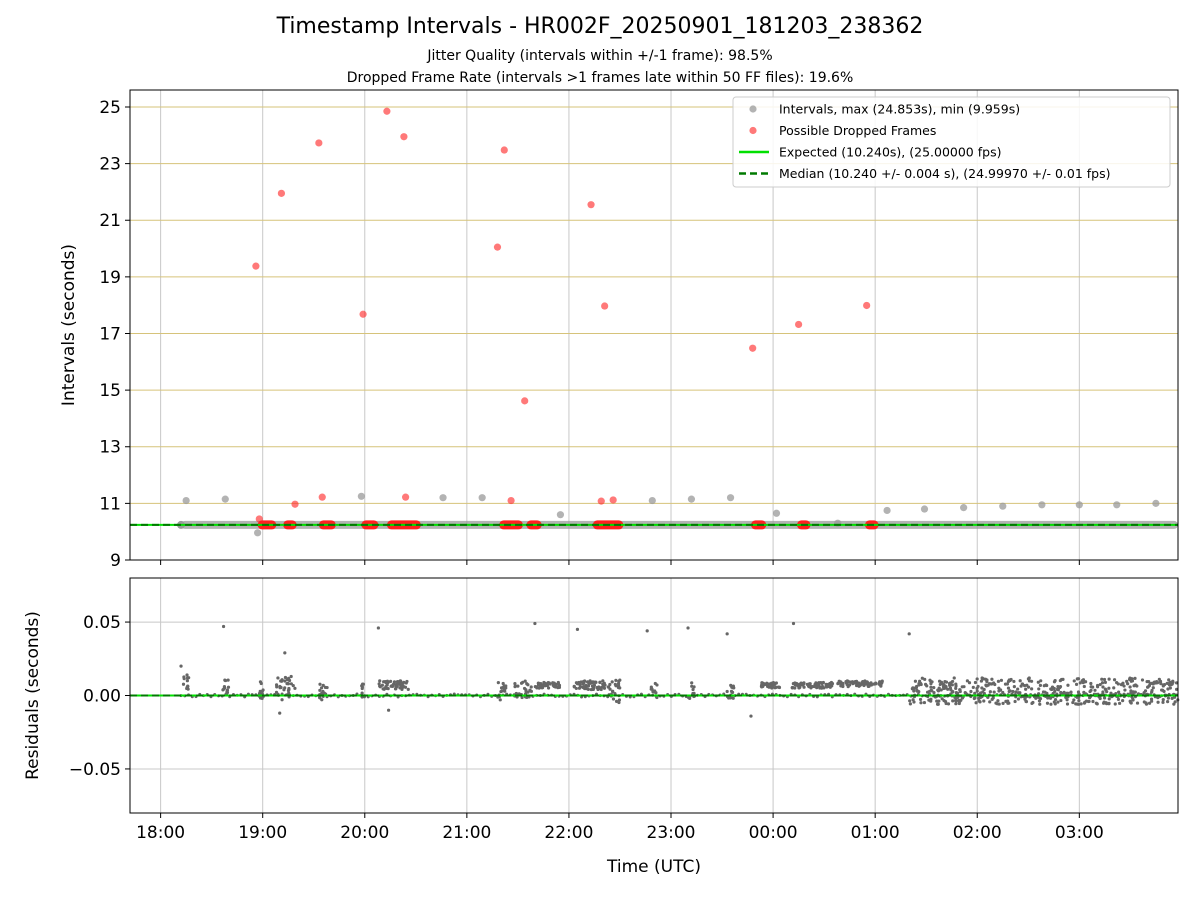 The width and height of the screenshot is (1200, 900). Describe the element at coordinates (115, 561) in the screenshot. I see `intervals-y-tick-label: 9` at that location.